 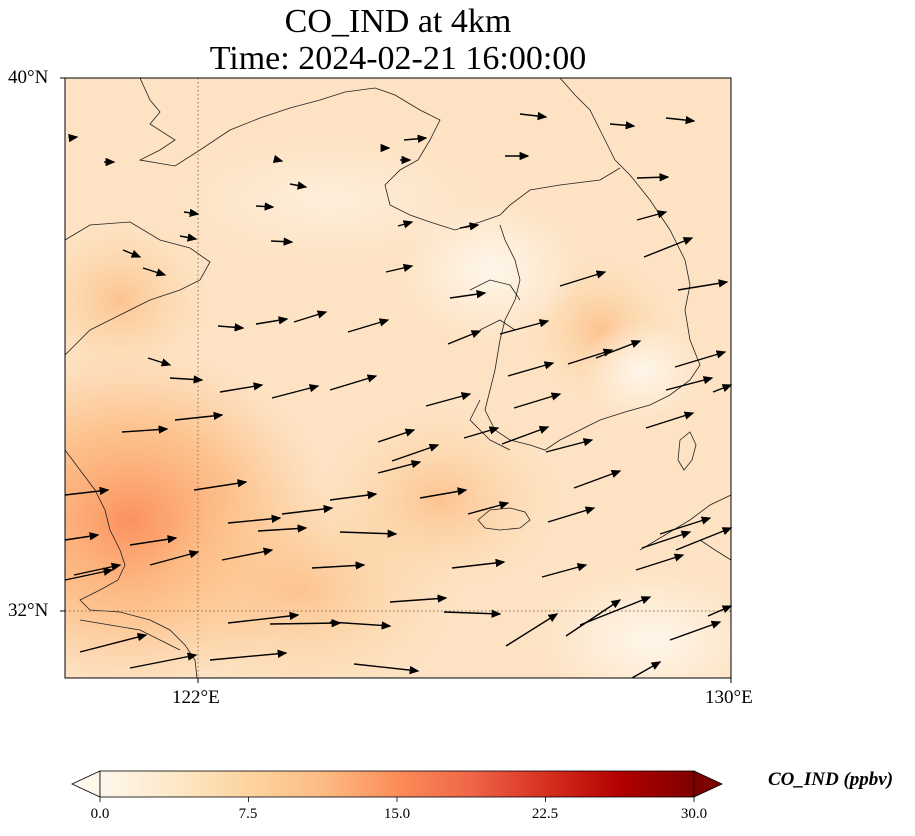 I want to click on colorbar-tick-2: 15.0, so click(x=397, y=814).